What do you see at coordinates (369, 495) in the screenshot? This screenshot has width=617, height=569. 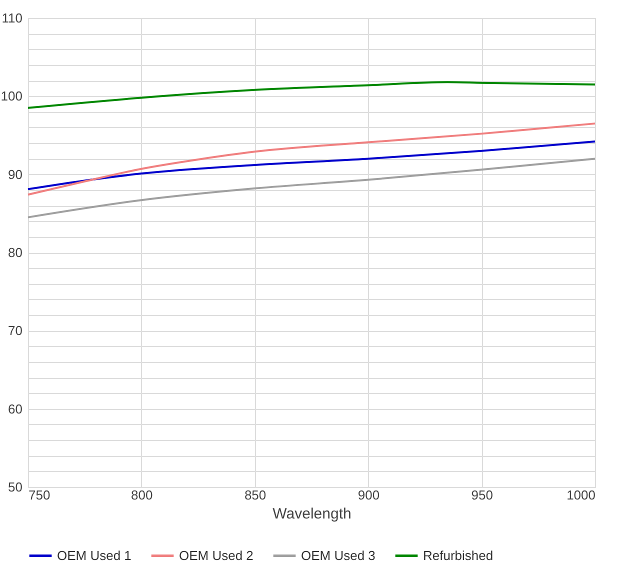 I see `x-tick-label: 900` at bounding box center [369, 495].